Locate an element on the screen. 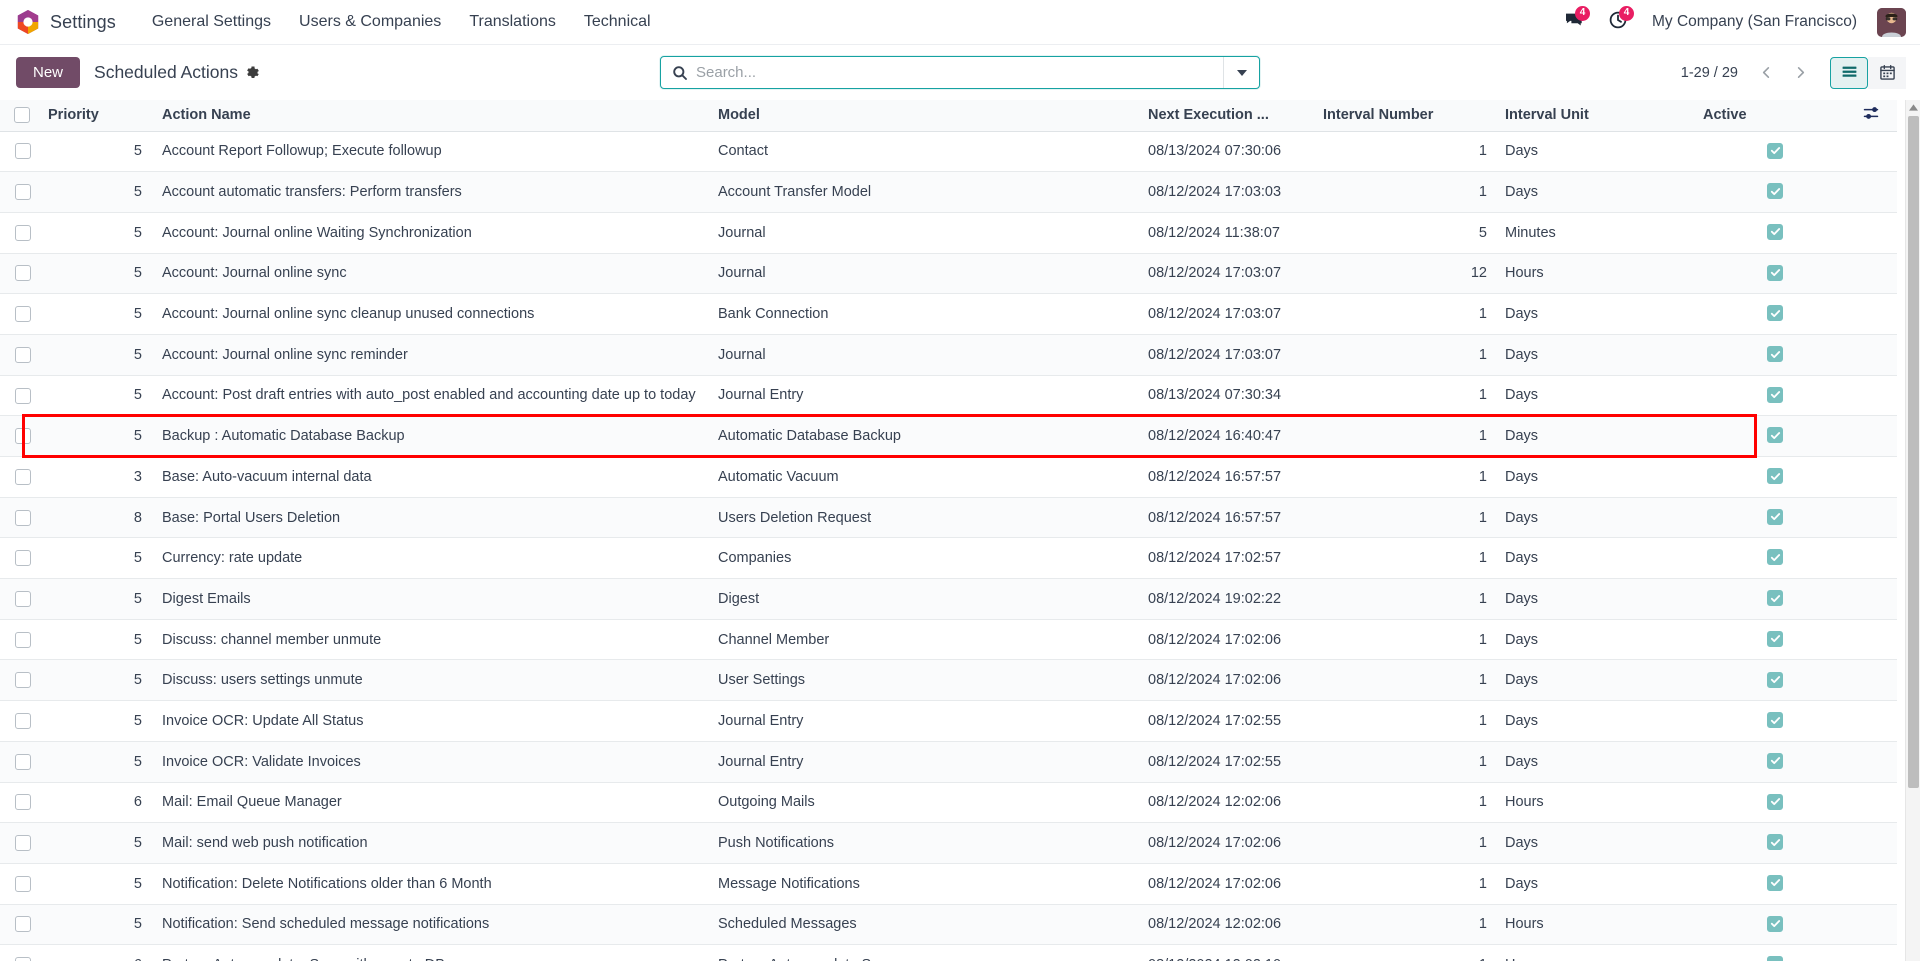  column-header-interval-number: Interval Number is located at coordinates (1405, 116).